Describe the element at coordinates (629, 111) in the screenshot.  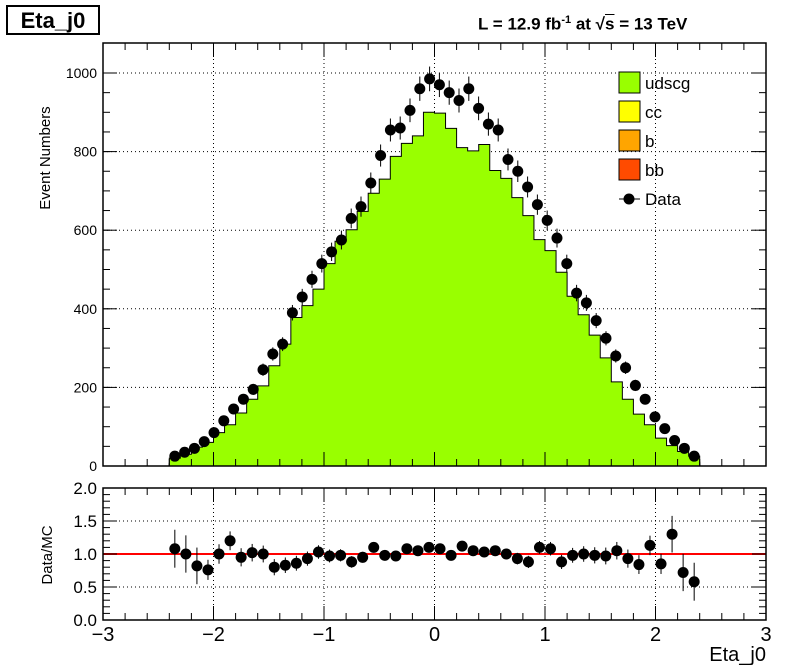
I see `legend-swatch-cc` at that location.